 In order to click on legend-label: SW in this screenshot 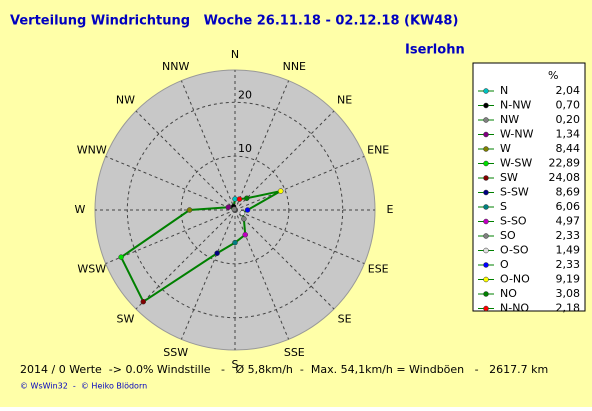, I will do `click(509, 177)`.